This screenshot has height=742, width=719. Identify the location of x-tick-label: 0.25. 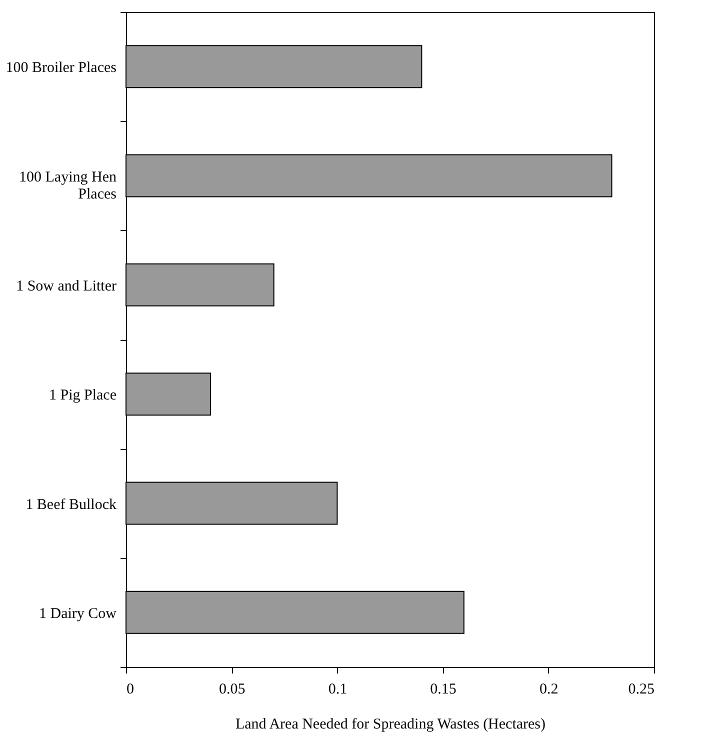
(641, 690).